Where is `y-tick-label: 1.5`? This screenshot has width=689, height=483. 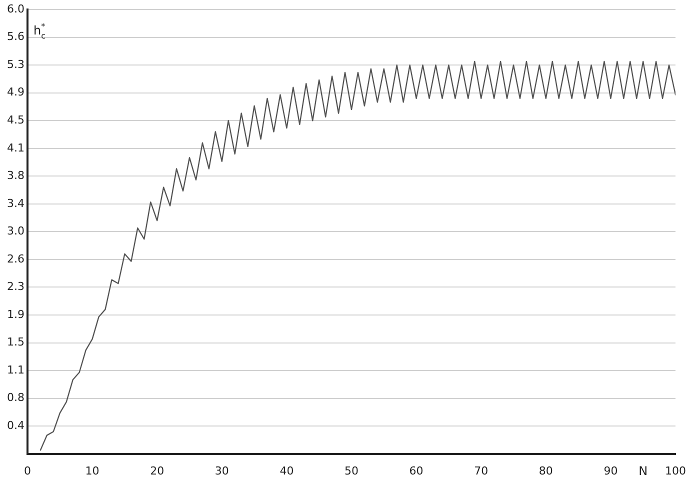
y-tick-label: 1.5 is located at coordinates (15, 342).